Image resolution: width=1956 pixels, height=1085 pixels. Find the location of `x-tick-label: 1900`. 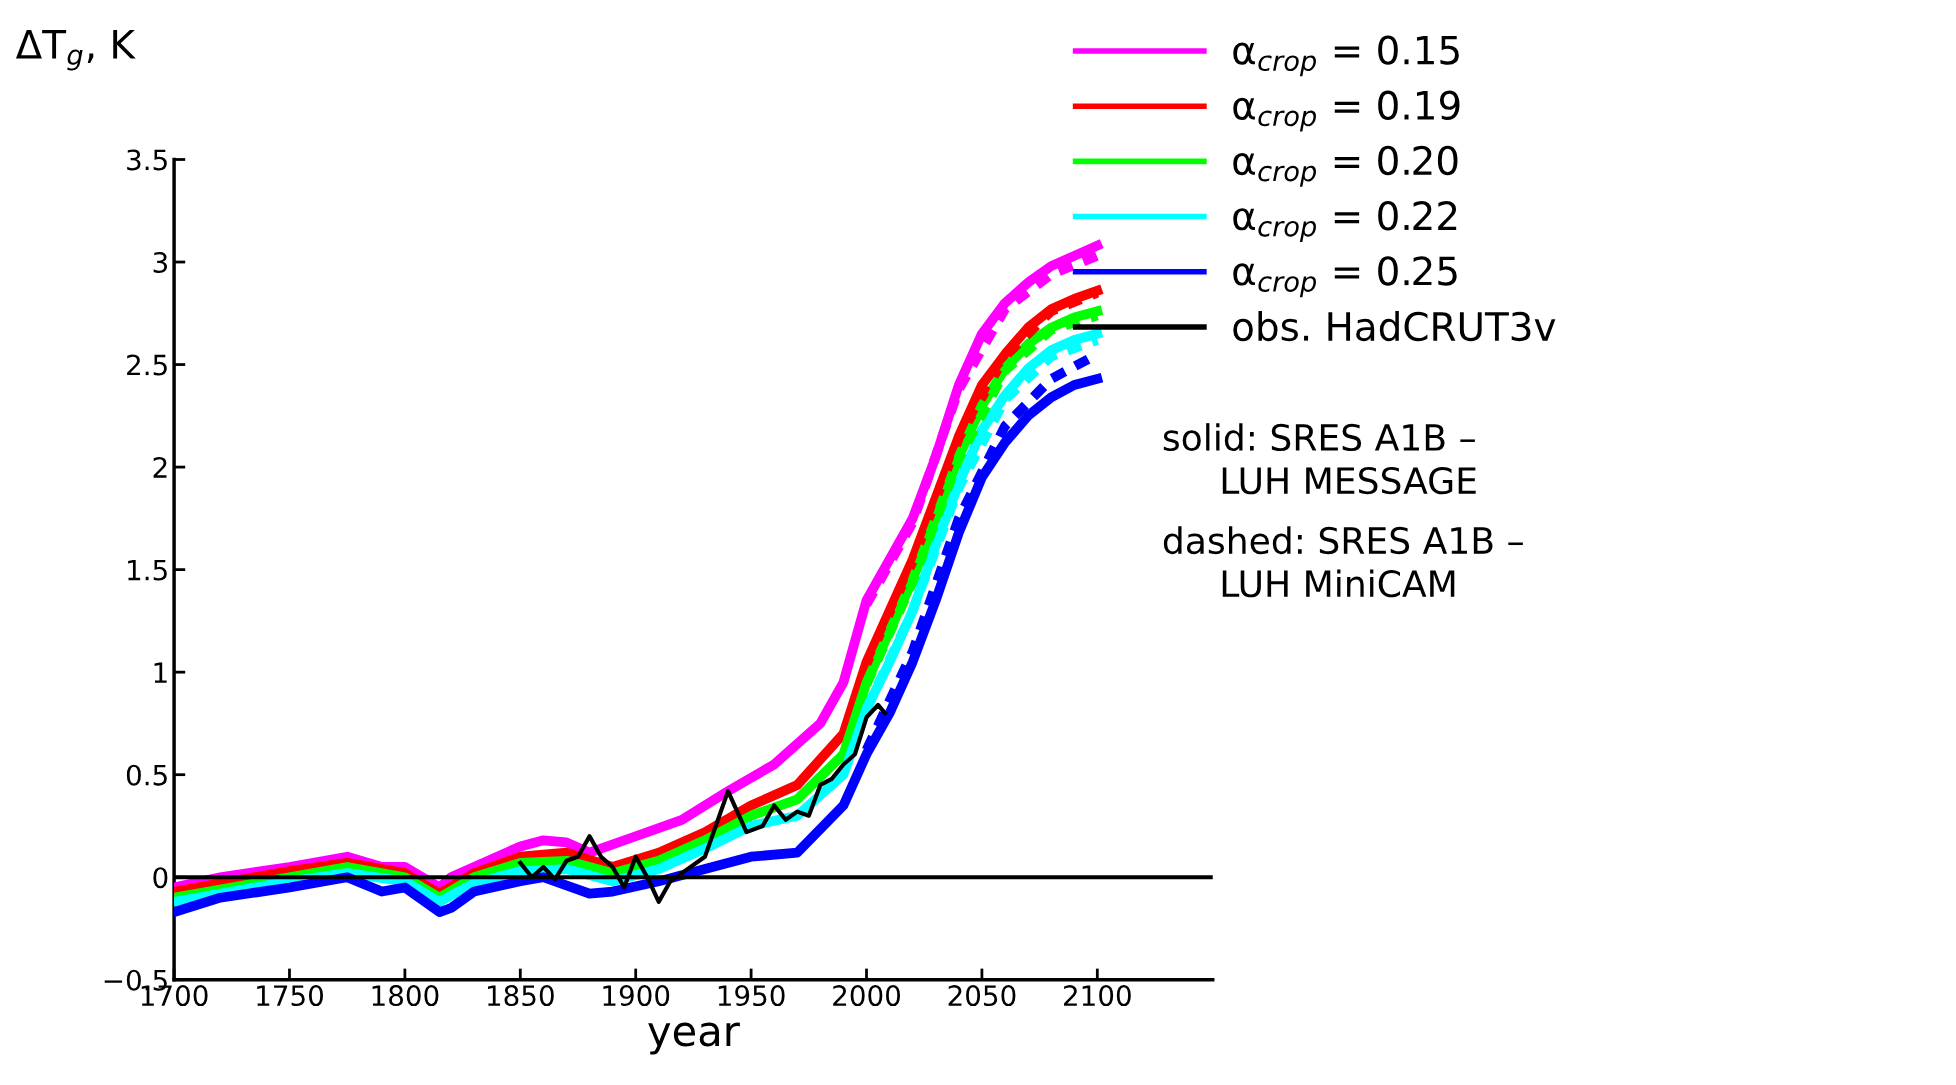

x-tick-label: 1900 is located at coordinates (636, 996).